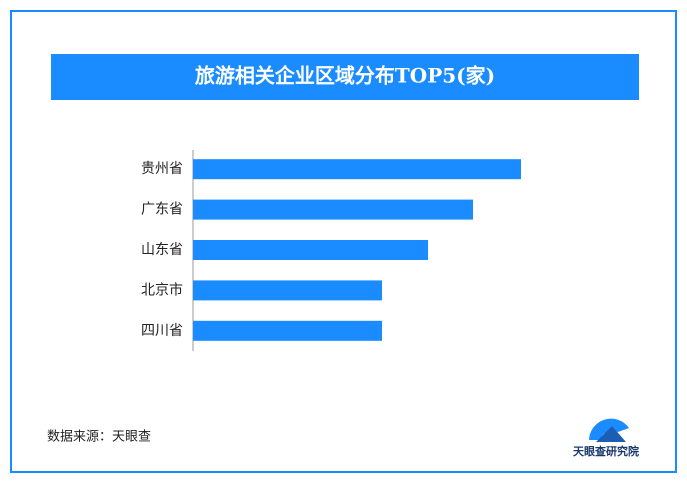 Image resolution: width=687 pixels, height=484 pixels. What do you see at coordinates (162, 210) in the screenshot?
I see `y-tick-label: 广东省` at bounding box center [162, 210].